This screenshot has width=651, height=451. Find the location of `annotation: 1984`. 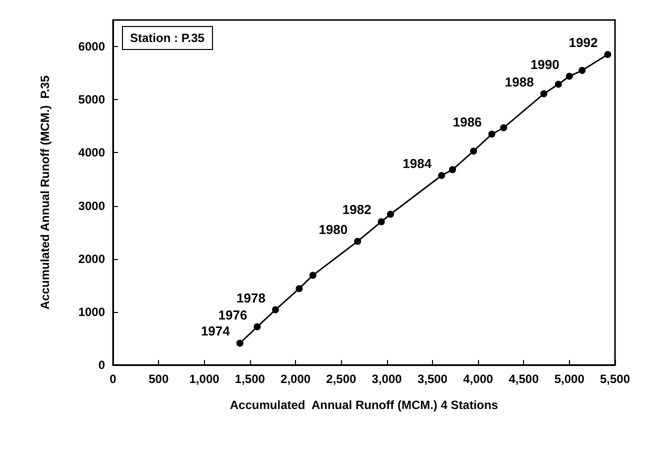

annotation: 1984 is located at coordinates (417, 164).